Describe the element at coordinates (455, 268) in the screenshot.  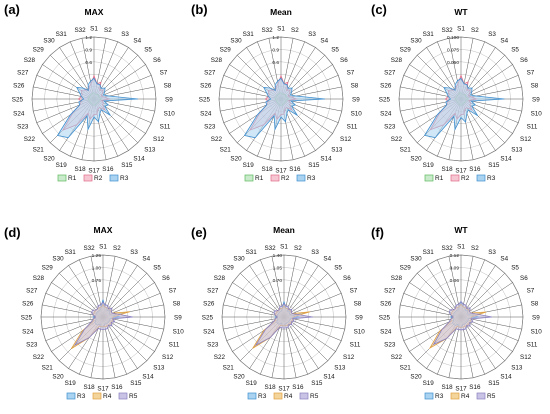
I see `tick-label: 0.09` at that location.